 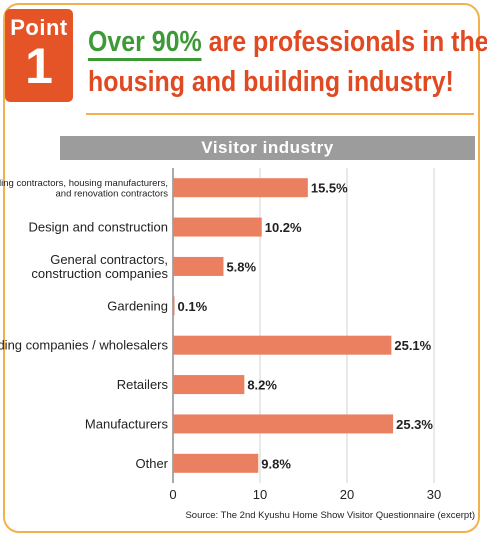 What do you see at coordinates (347, 494) in the screenshot?
I see `x-tick-label: 20` at bounding box center [347, 494].